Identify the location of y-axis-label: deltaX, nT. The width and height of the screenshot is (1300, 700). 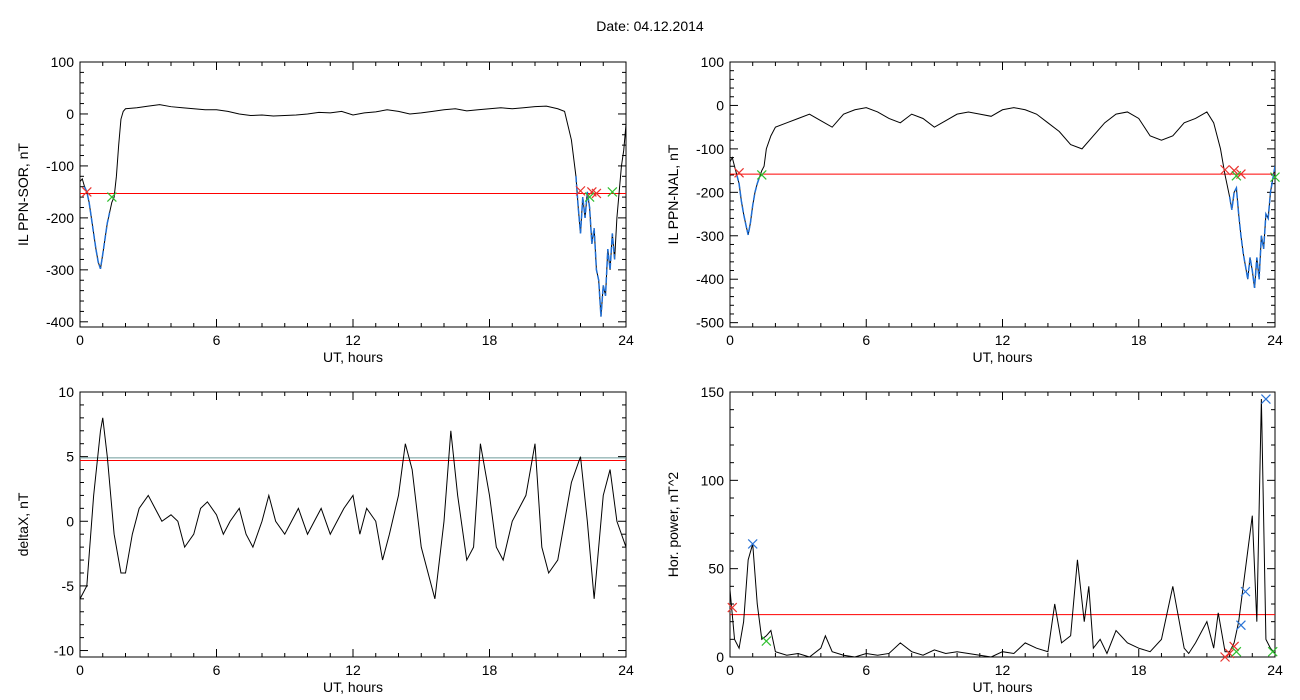
(23, 524).